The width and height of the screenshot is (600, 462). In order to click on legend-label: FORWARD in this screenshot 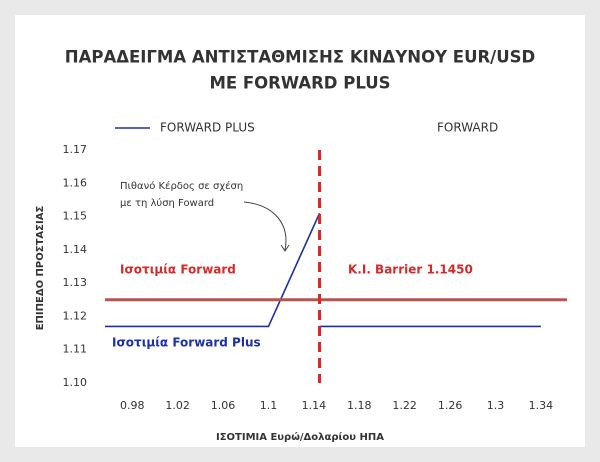, I will do `click(467, 128)`.